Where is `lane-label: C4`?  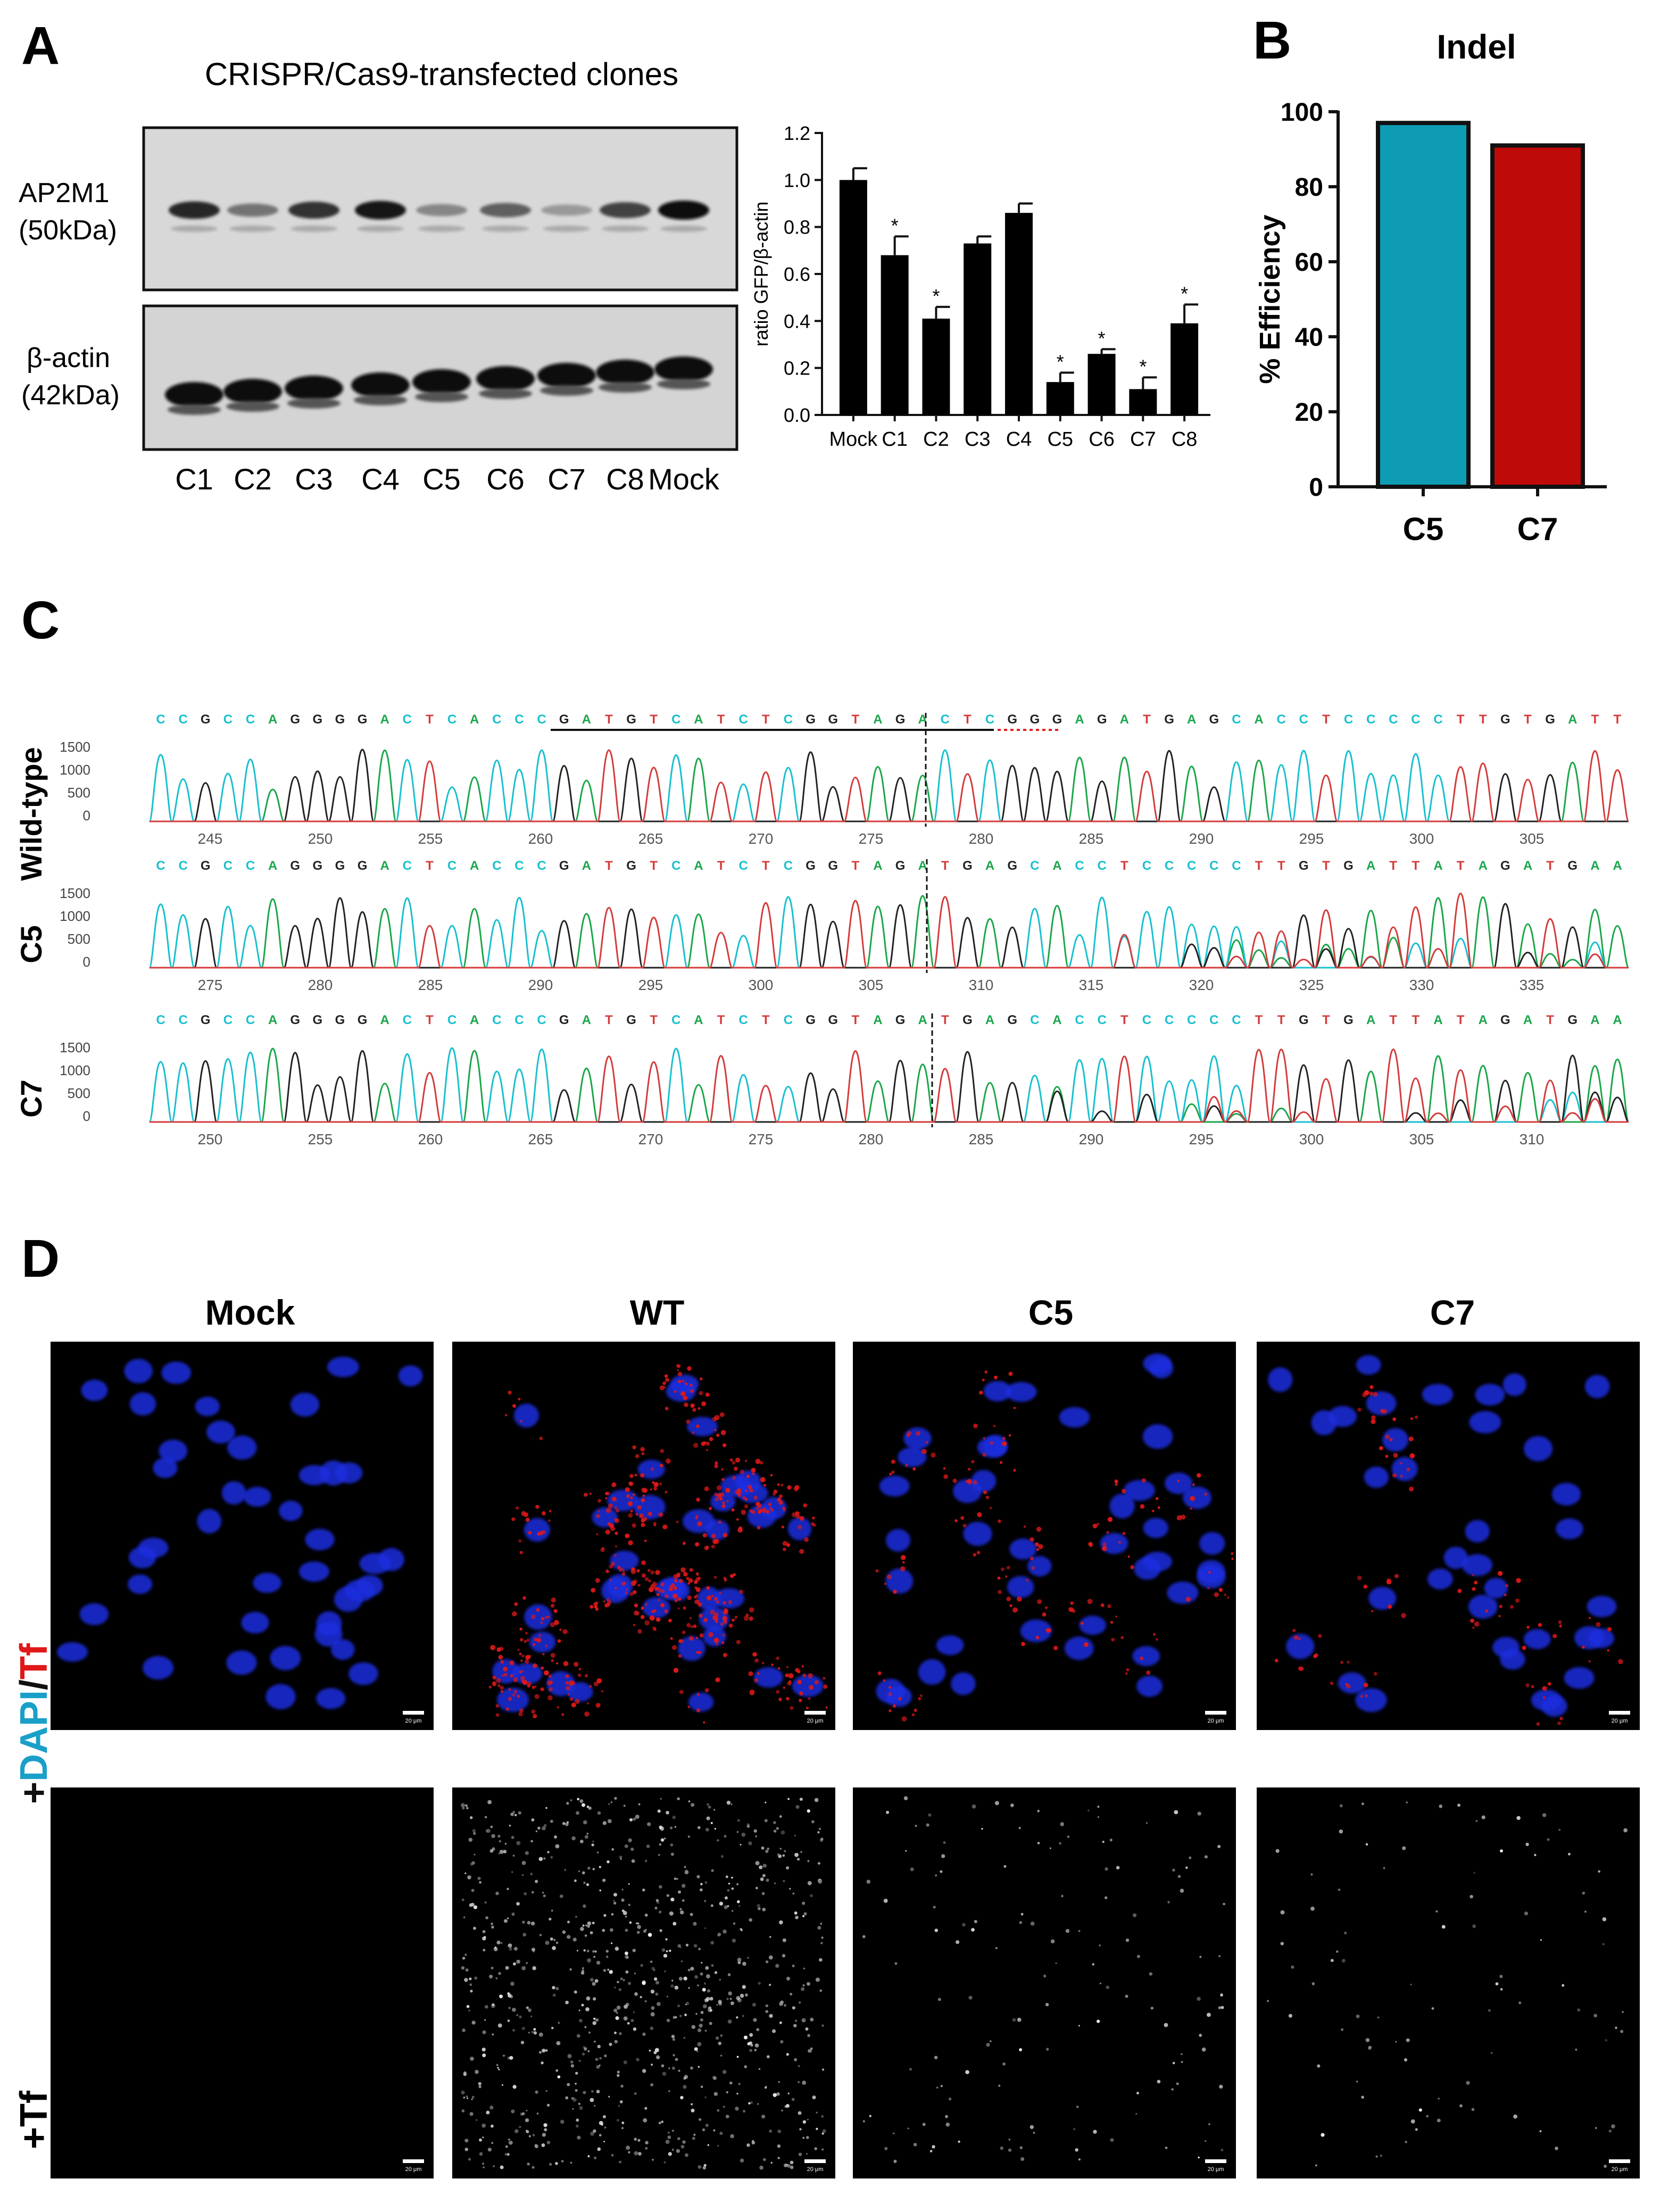 lane-label: C4 is located at coordinates (380, 479).